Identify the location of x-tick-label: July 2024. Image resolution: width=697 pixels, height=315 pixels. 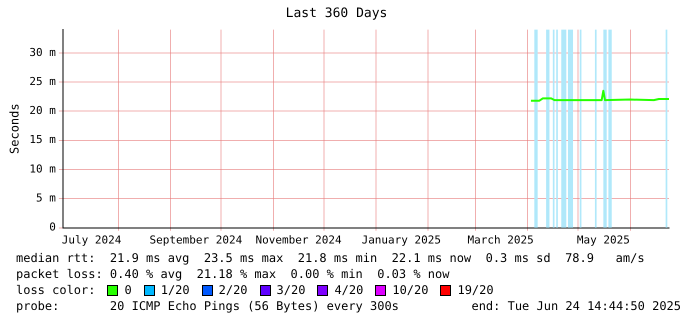
(92, 239).